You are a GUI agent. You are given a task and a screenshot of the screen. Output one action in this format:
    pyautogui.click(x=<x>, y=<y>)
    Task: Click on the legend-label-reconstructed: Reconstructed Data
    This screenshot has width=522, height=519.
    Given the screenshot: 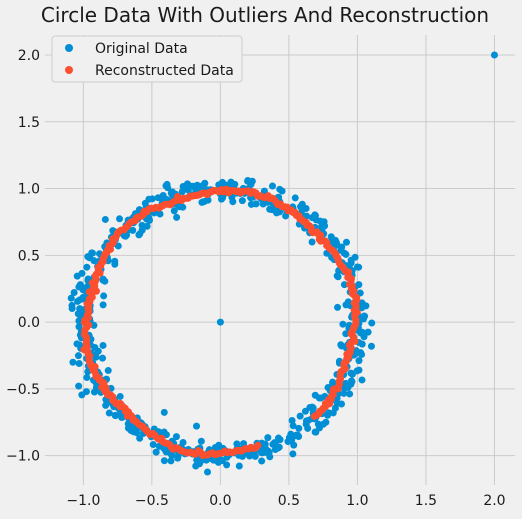 What is the action you would take?
    pyautogui.click(x=164, y=71)
    